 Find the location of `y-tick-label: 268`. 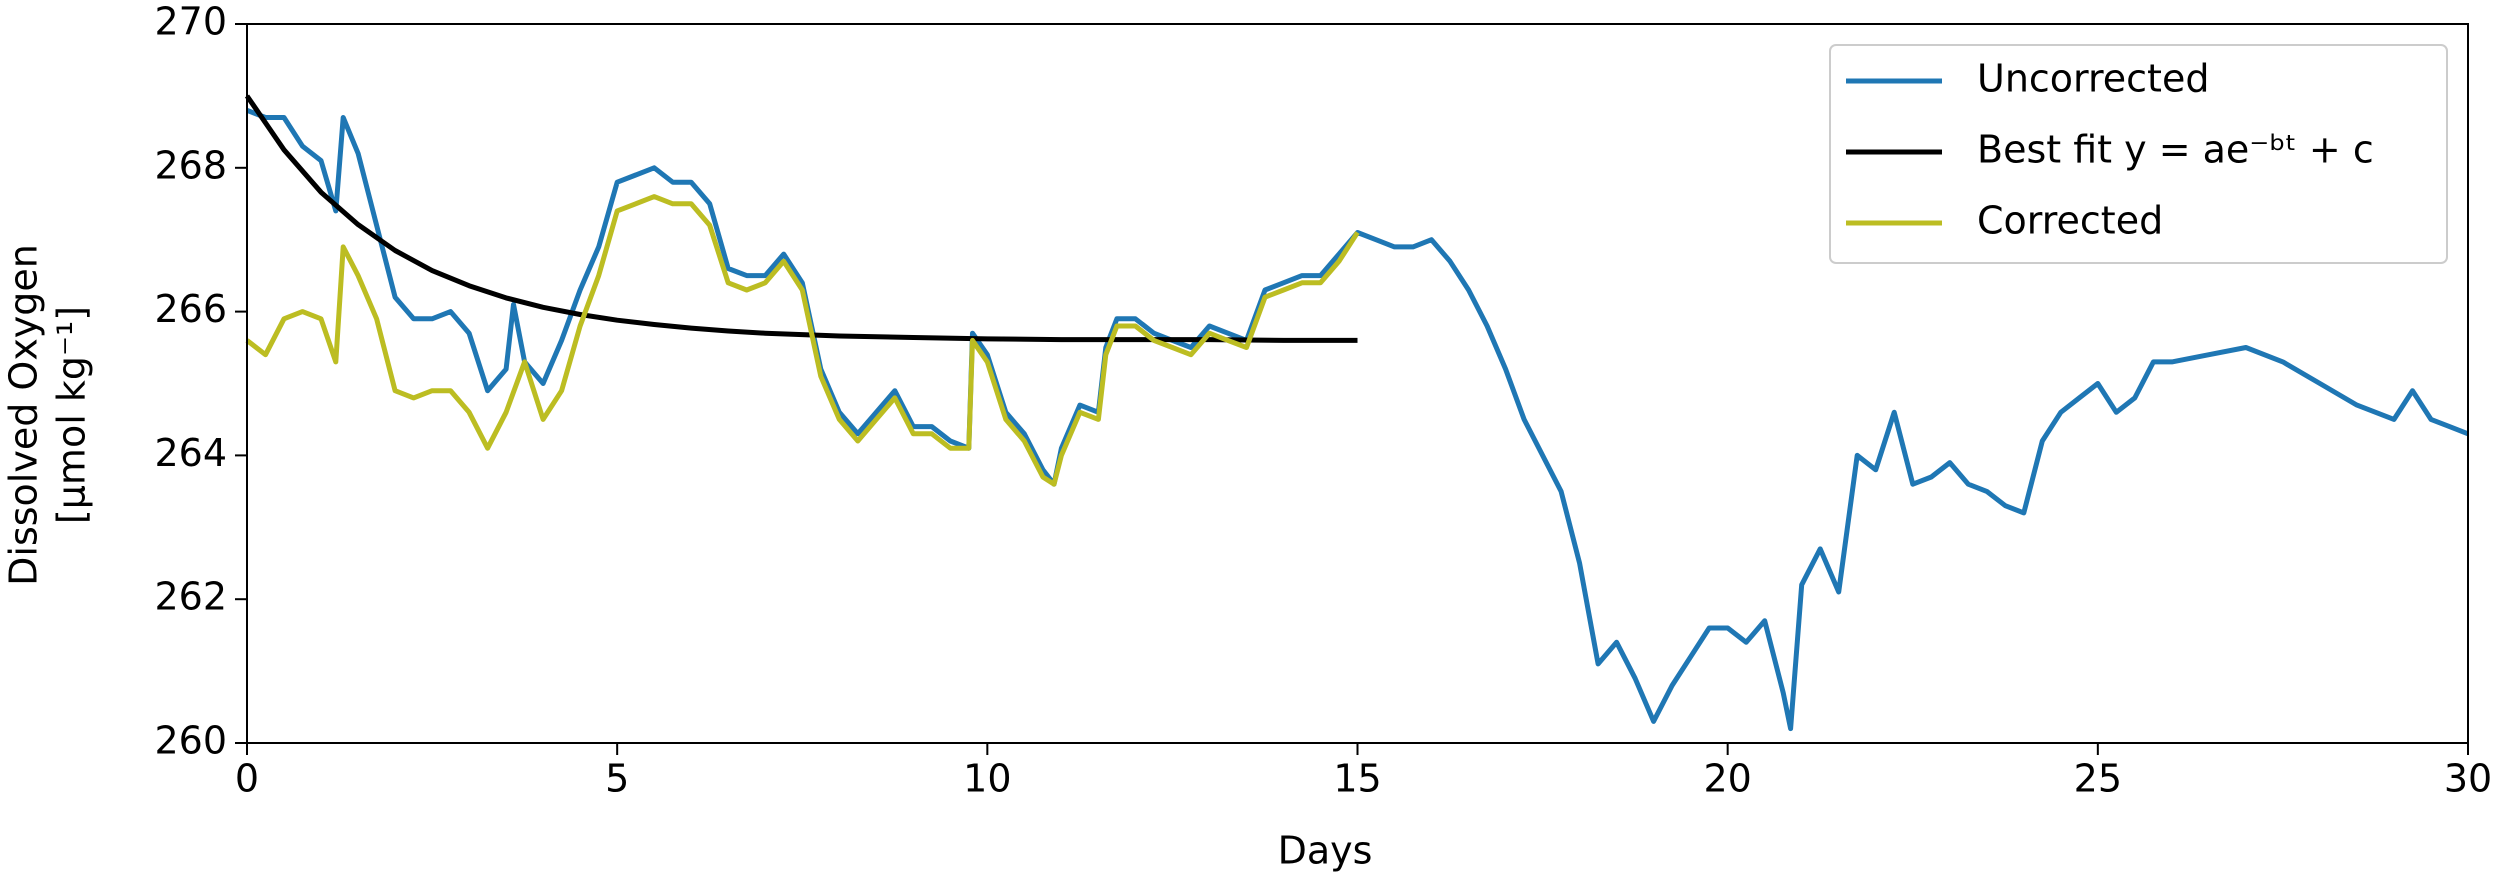

y-tick-label: 268 is located at coordinates (190, 165).